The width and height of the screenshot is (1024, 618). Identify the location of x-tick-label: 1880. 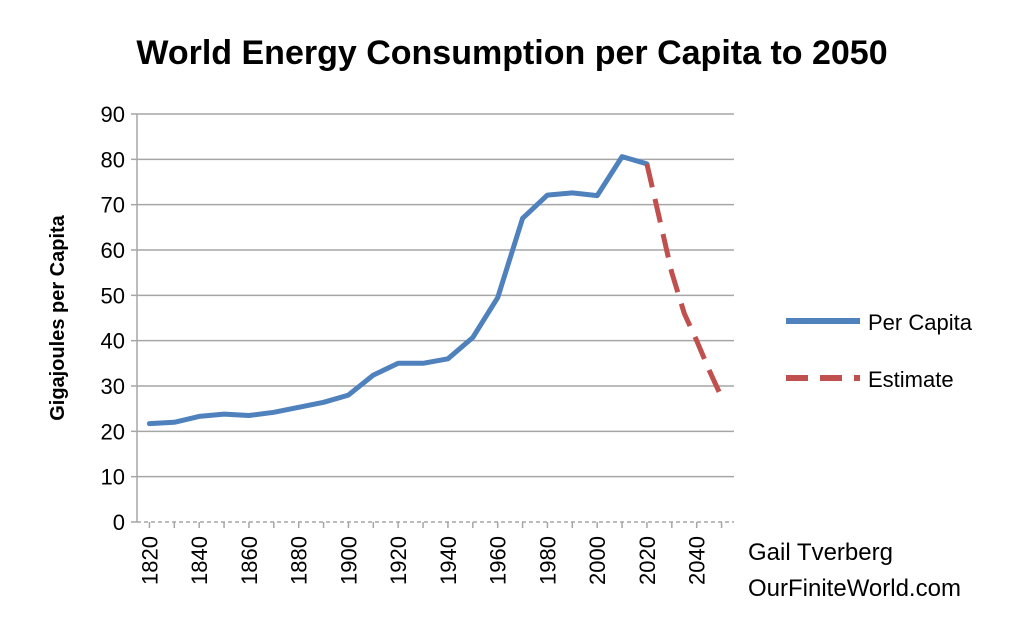
(299, 560).